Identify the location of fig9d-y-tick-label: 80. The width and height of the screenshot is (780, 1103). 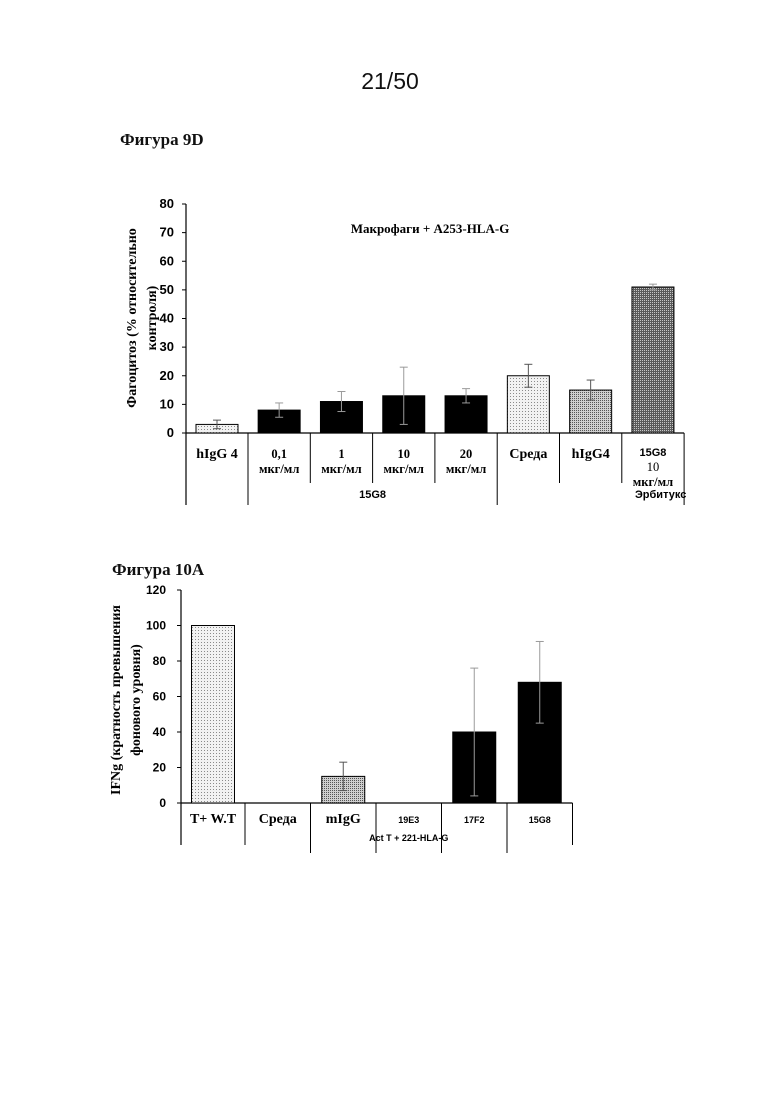
(167, 203).